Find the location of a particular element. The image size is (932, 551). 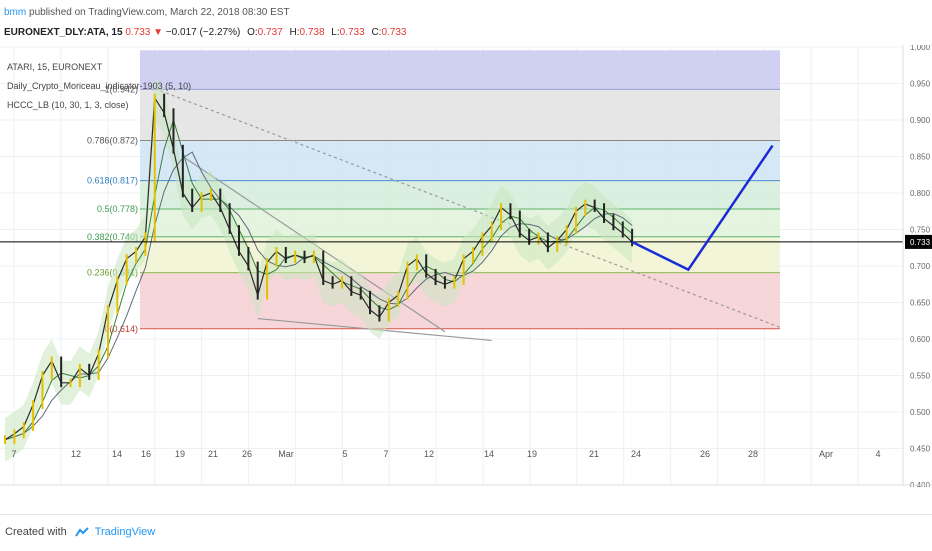

projection-path is located at coordinates (702, 208).